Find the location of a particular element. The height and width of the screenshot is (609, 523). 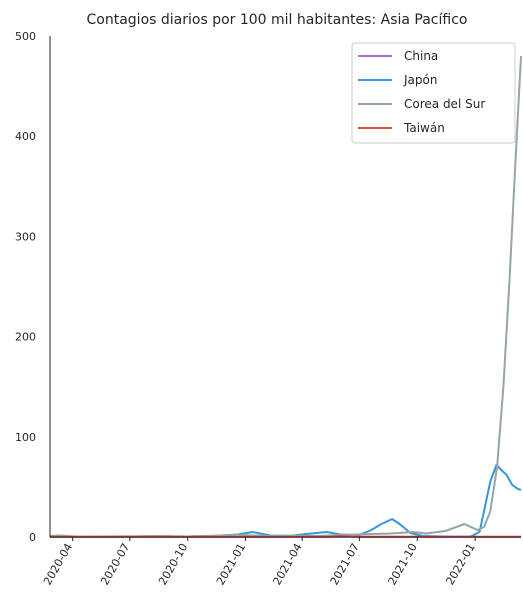

y-tick-label: 400 is located at coordinates (25, 136).